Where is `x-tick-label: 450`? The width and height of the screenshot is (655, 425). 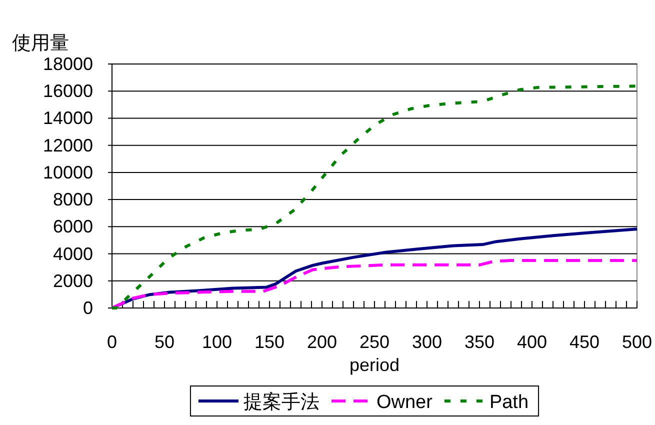 x-tick-label: 450 is located at coordinates (584, 342).